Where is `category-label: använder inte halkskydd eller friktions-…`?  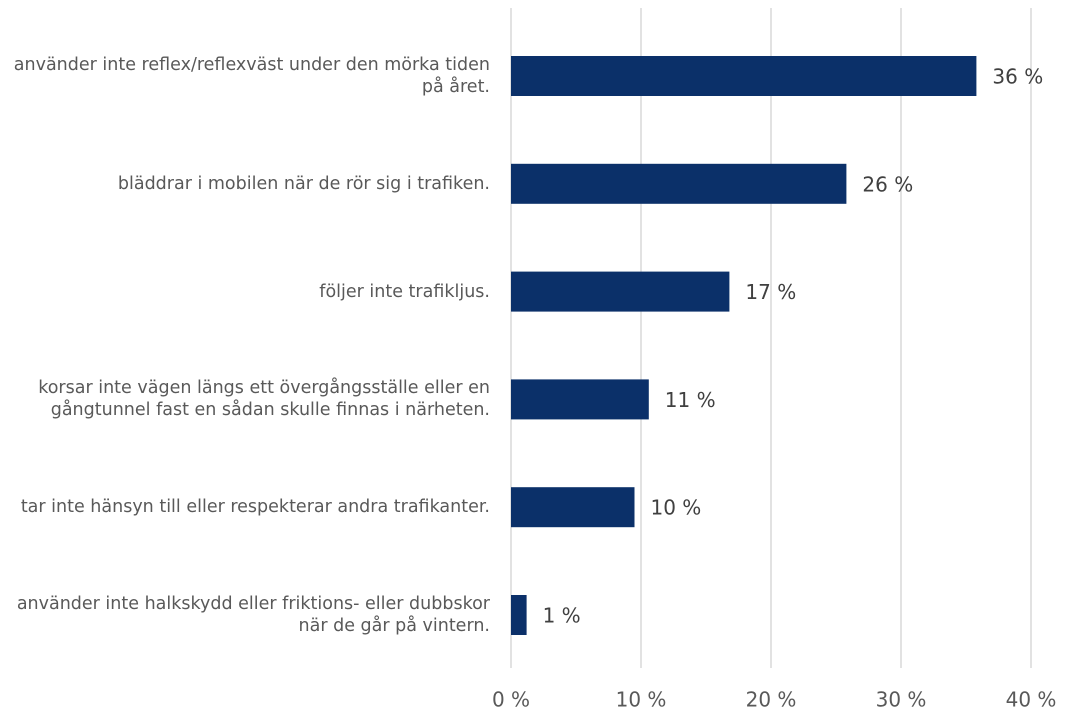
category-label: använder inte halkskydd eller friktions-… is located at coordinates (253, 615).